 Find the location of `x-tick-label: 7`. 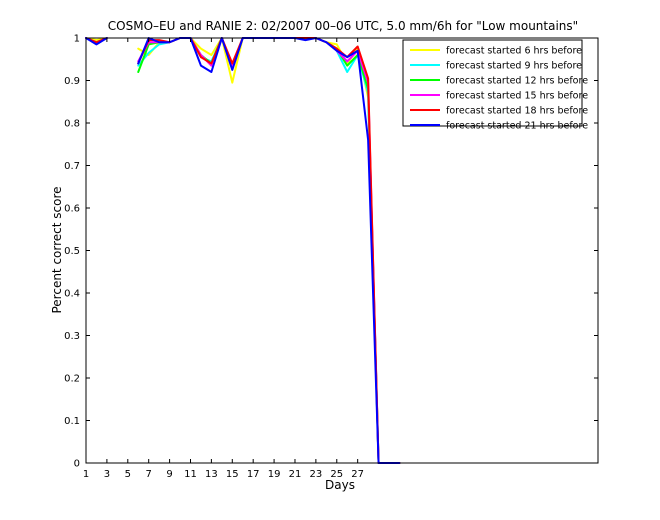

x-tick-label: 7 is located at coordinates (149, 474).